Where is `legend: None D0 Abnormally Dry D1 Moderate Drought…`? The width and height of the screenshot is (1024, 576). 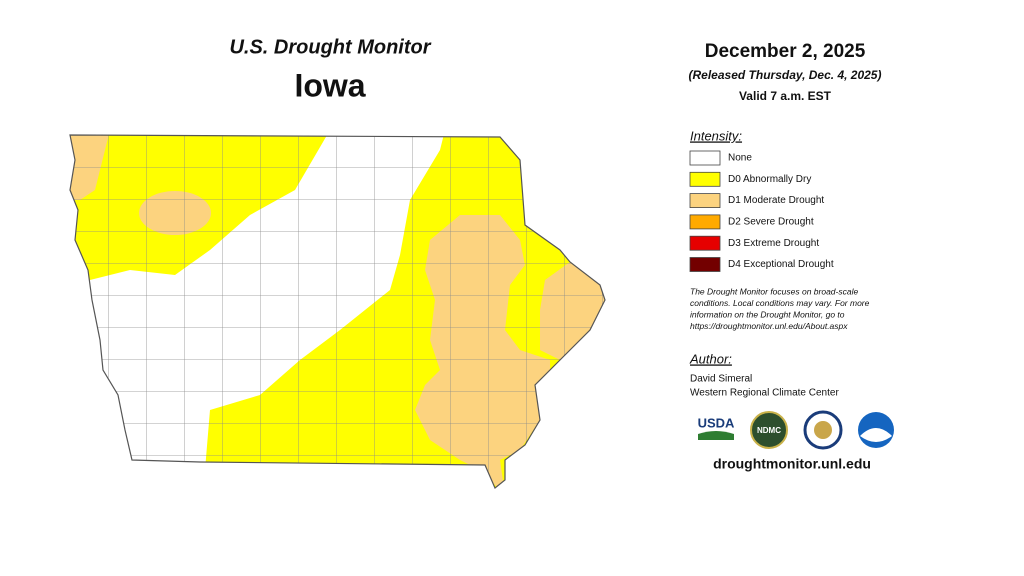
legend: None D0 Abnormally Dry D1 Moderate Drought… is located at coordinates (761, 211).